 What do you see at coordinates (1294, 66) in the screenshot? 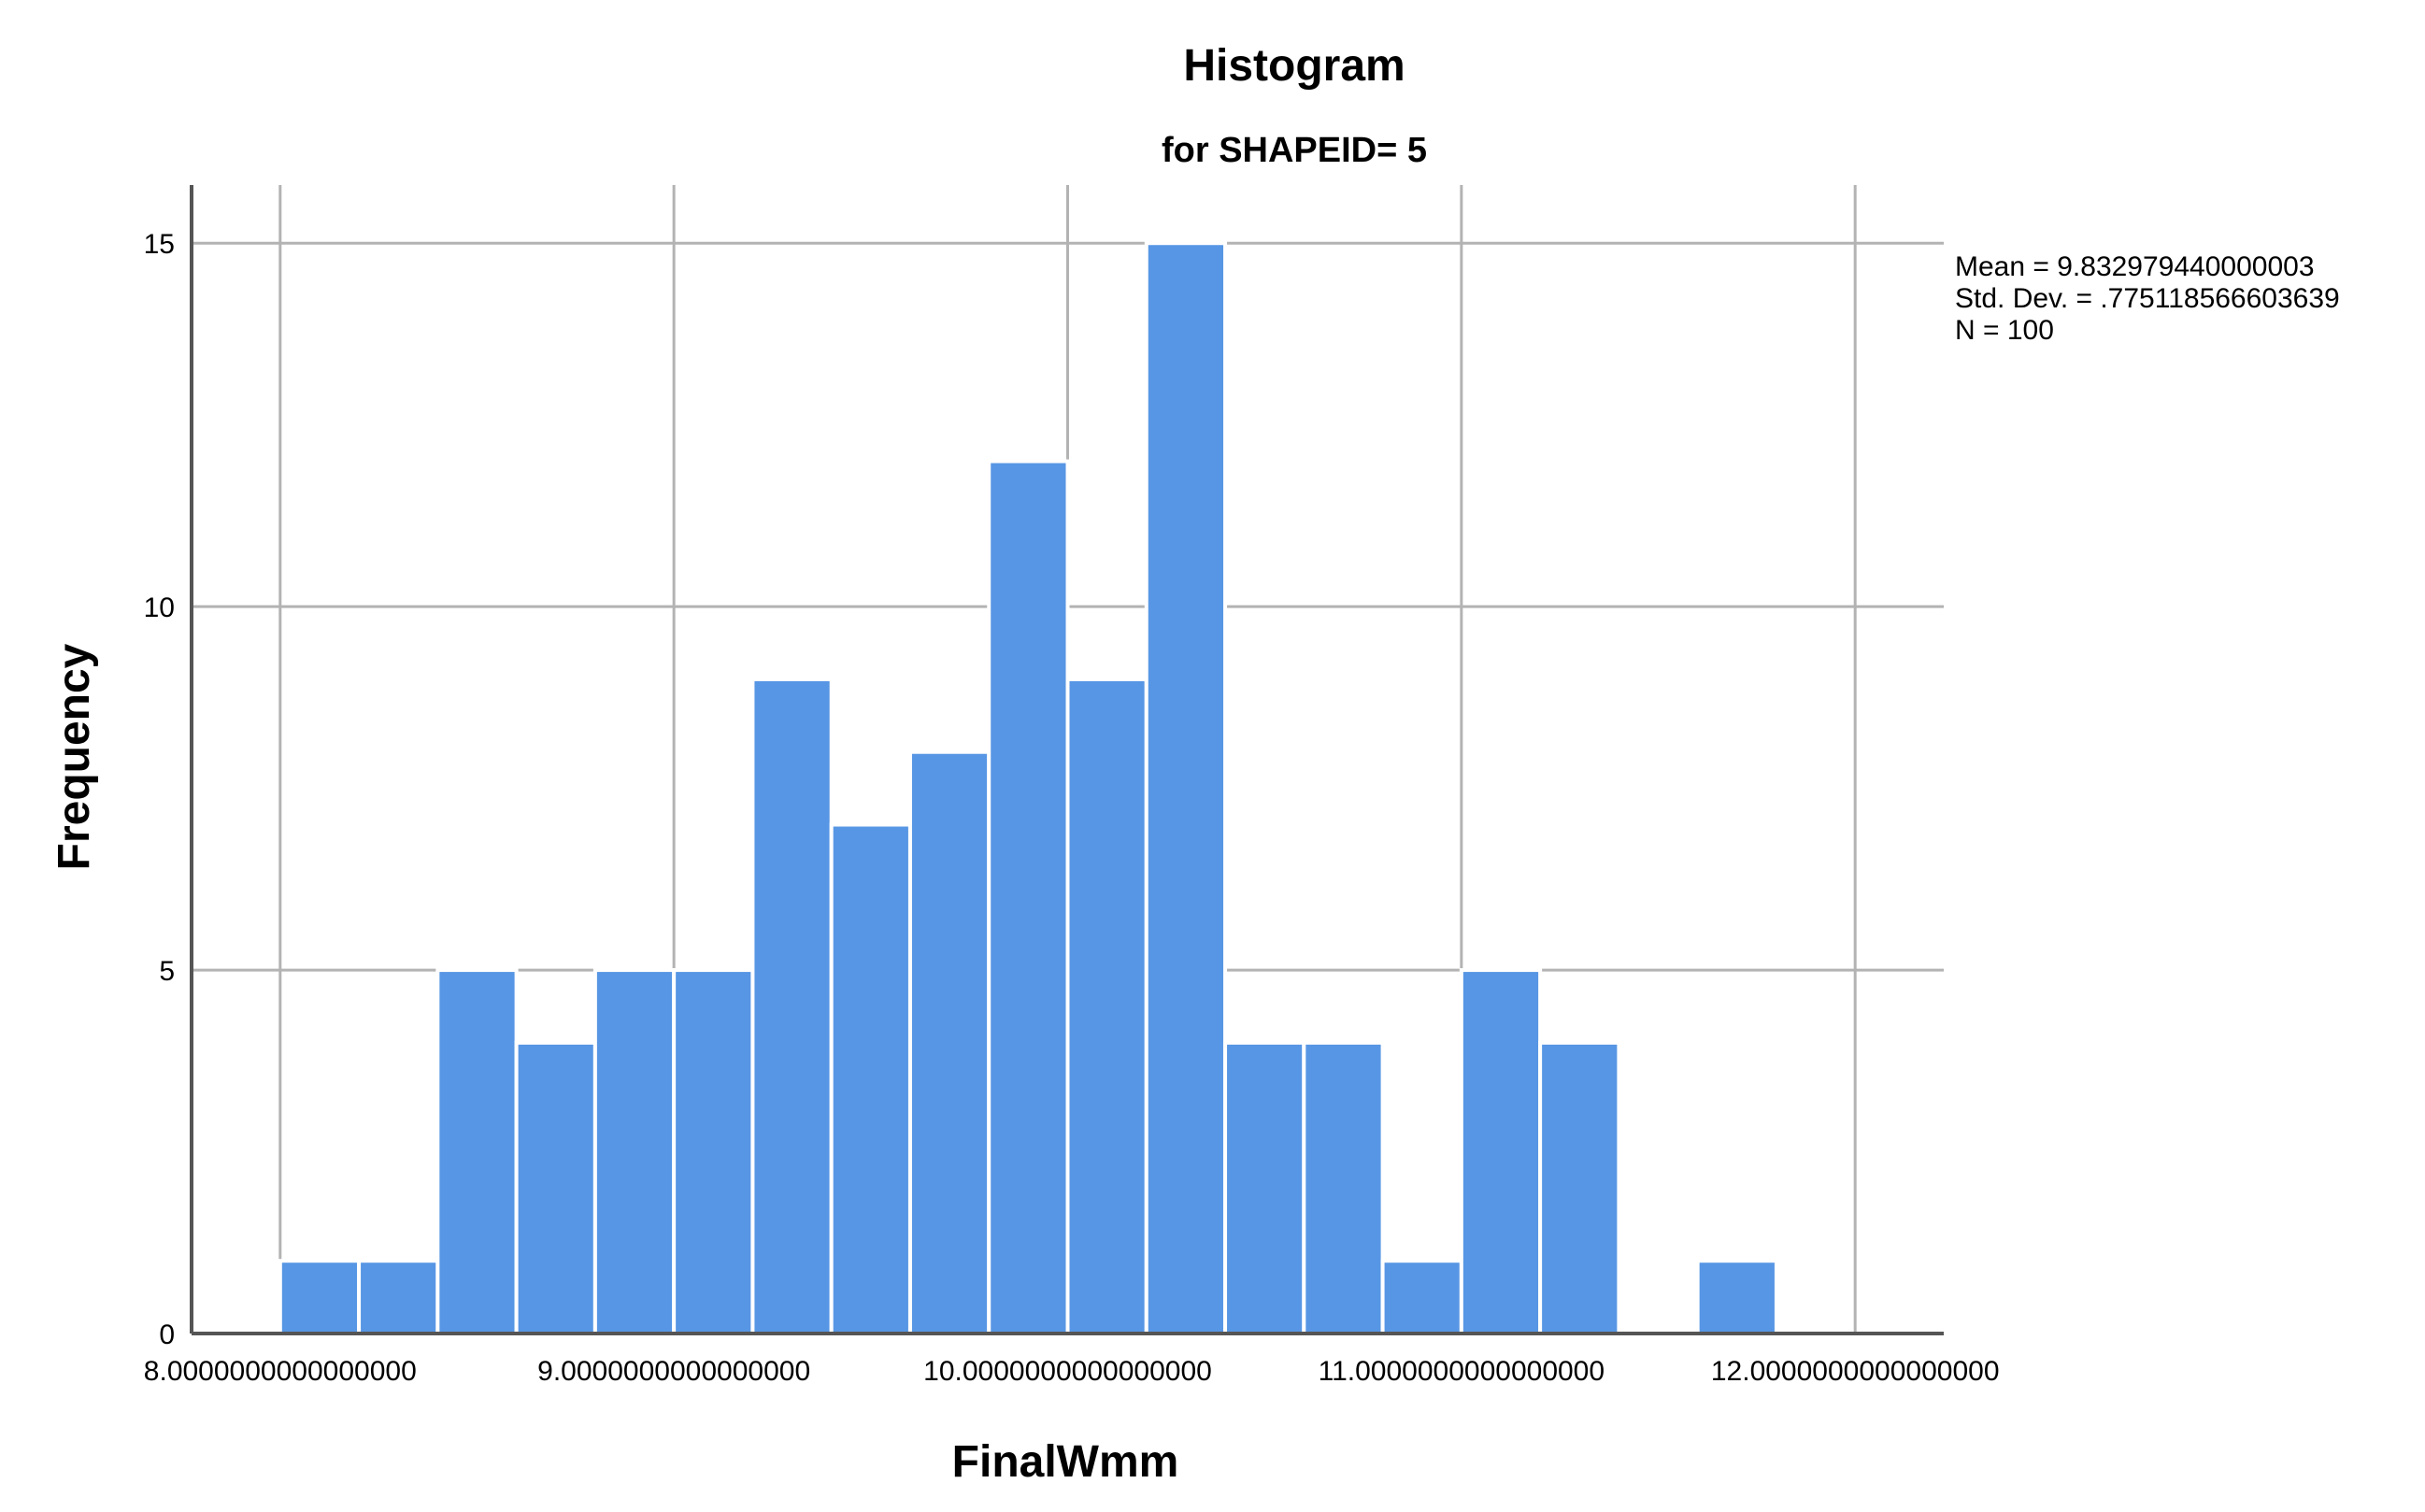
I see `chart-title: Histogram` at bounding box center [1294, 66].